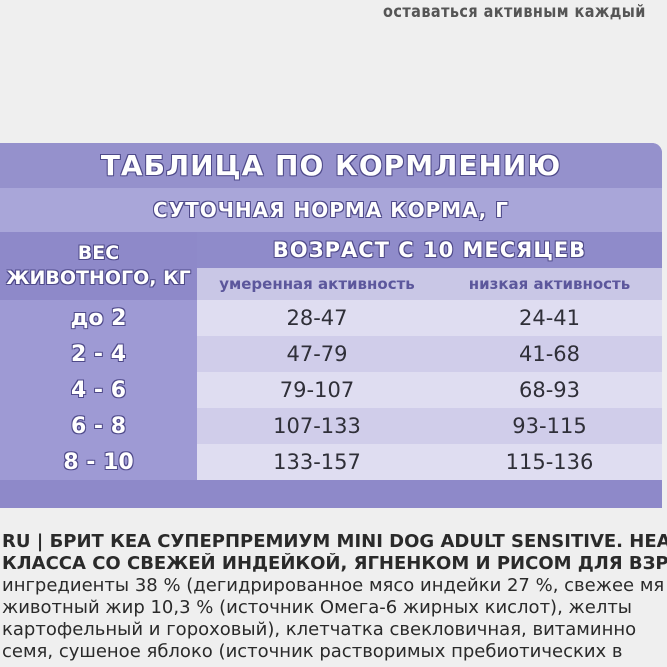  I want to click on age-header: ВОЗРАСТ С 10 МЕСЯЦЕВ, so click(429, 250).